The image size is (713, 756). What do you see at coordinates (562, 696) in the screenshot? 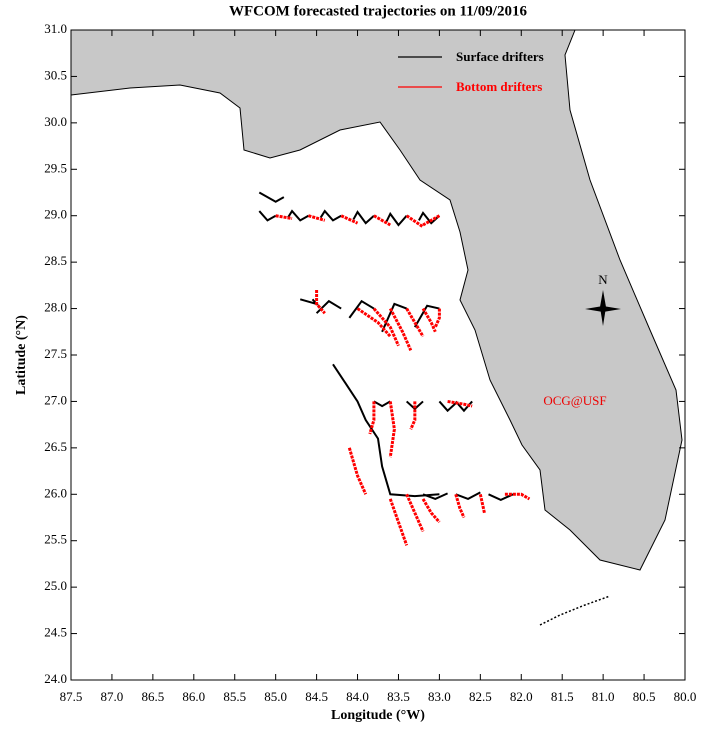
I see `x-tick-label: 81.5` at bounding box center [562, 696].